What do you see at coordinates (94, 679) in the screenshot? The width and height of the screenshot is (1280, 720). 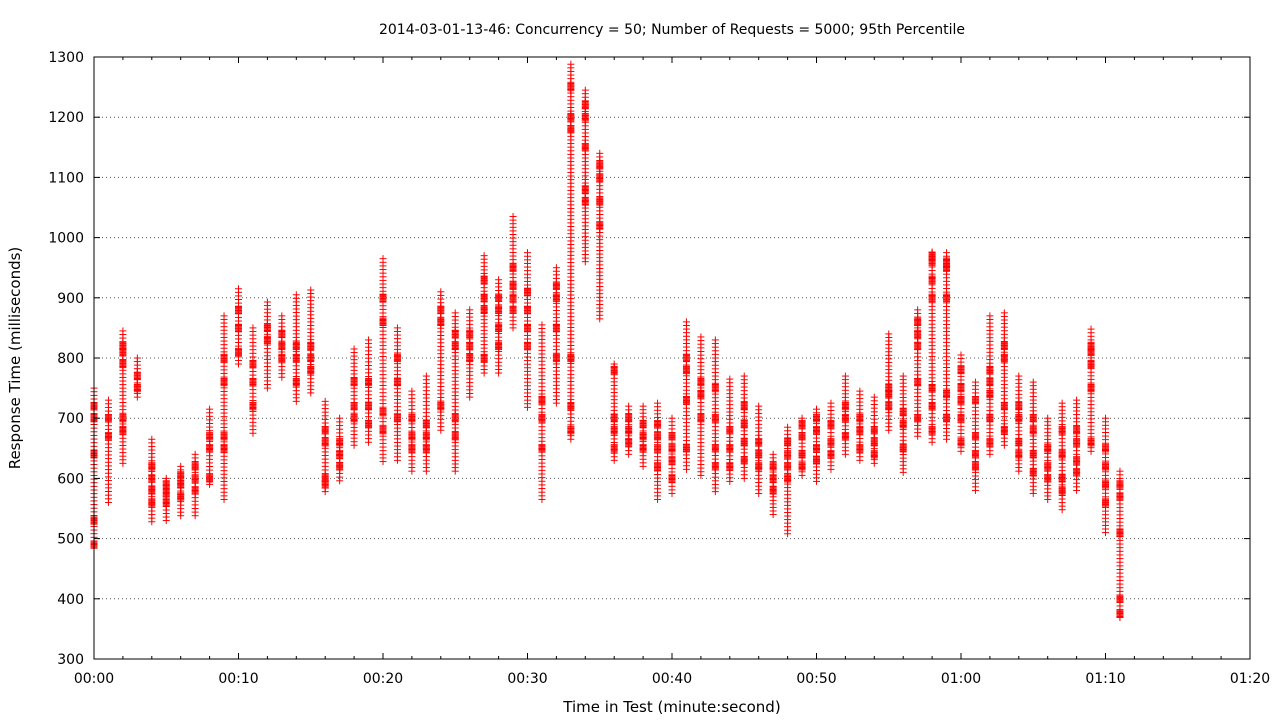 I see `x-tick-label: 00:00` at bounding box center [94, 679].